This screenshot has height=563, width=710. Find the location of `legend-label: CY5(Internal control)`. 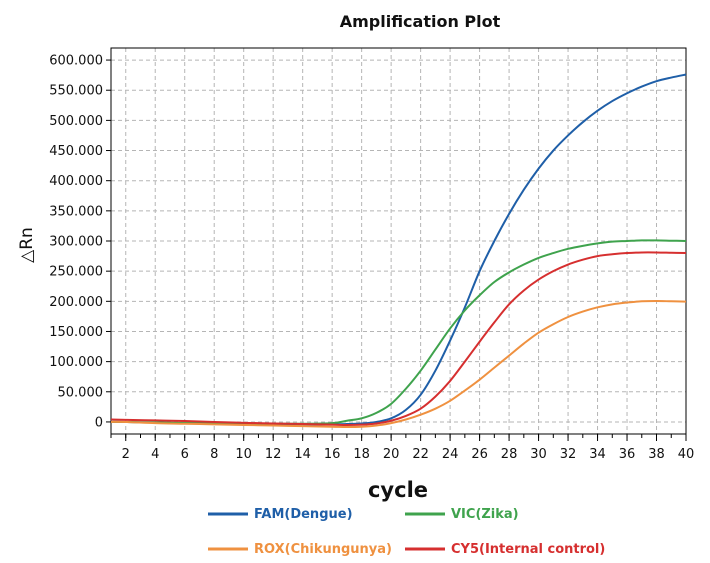

legend-label: CY5(Internal control) is located at coordinates (528, 549).